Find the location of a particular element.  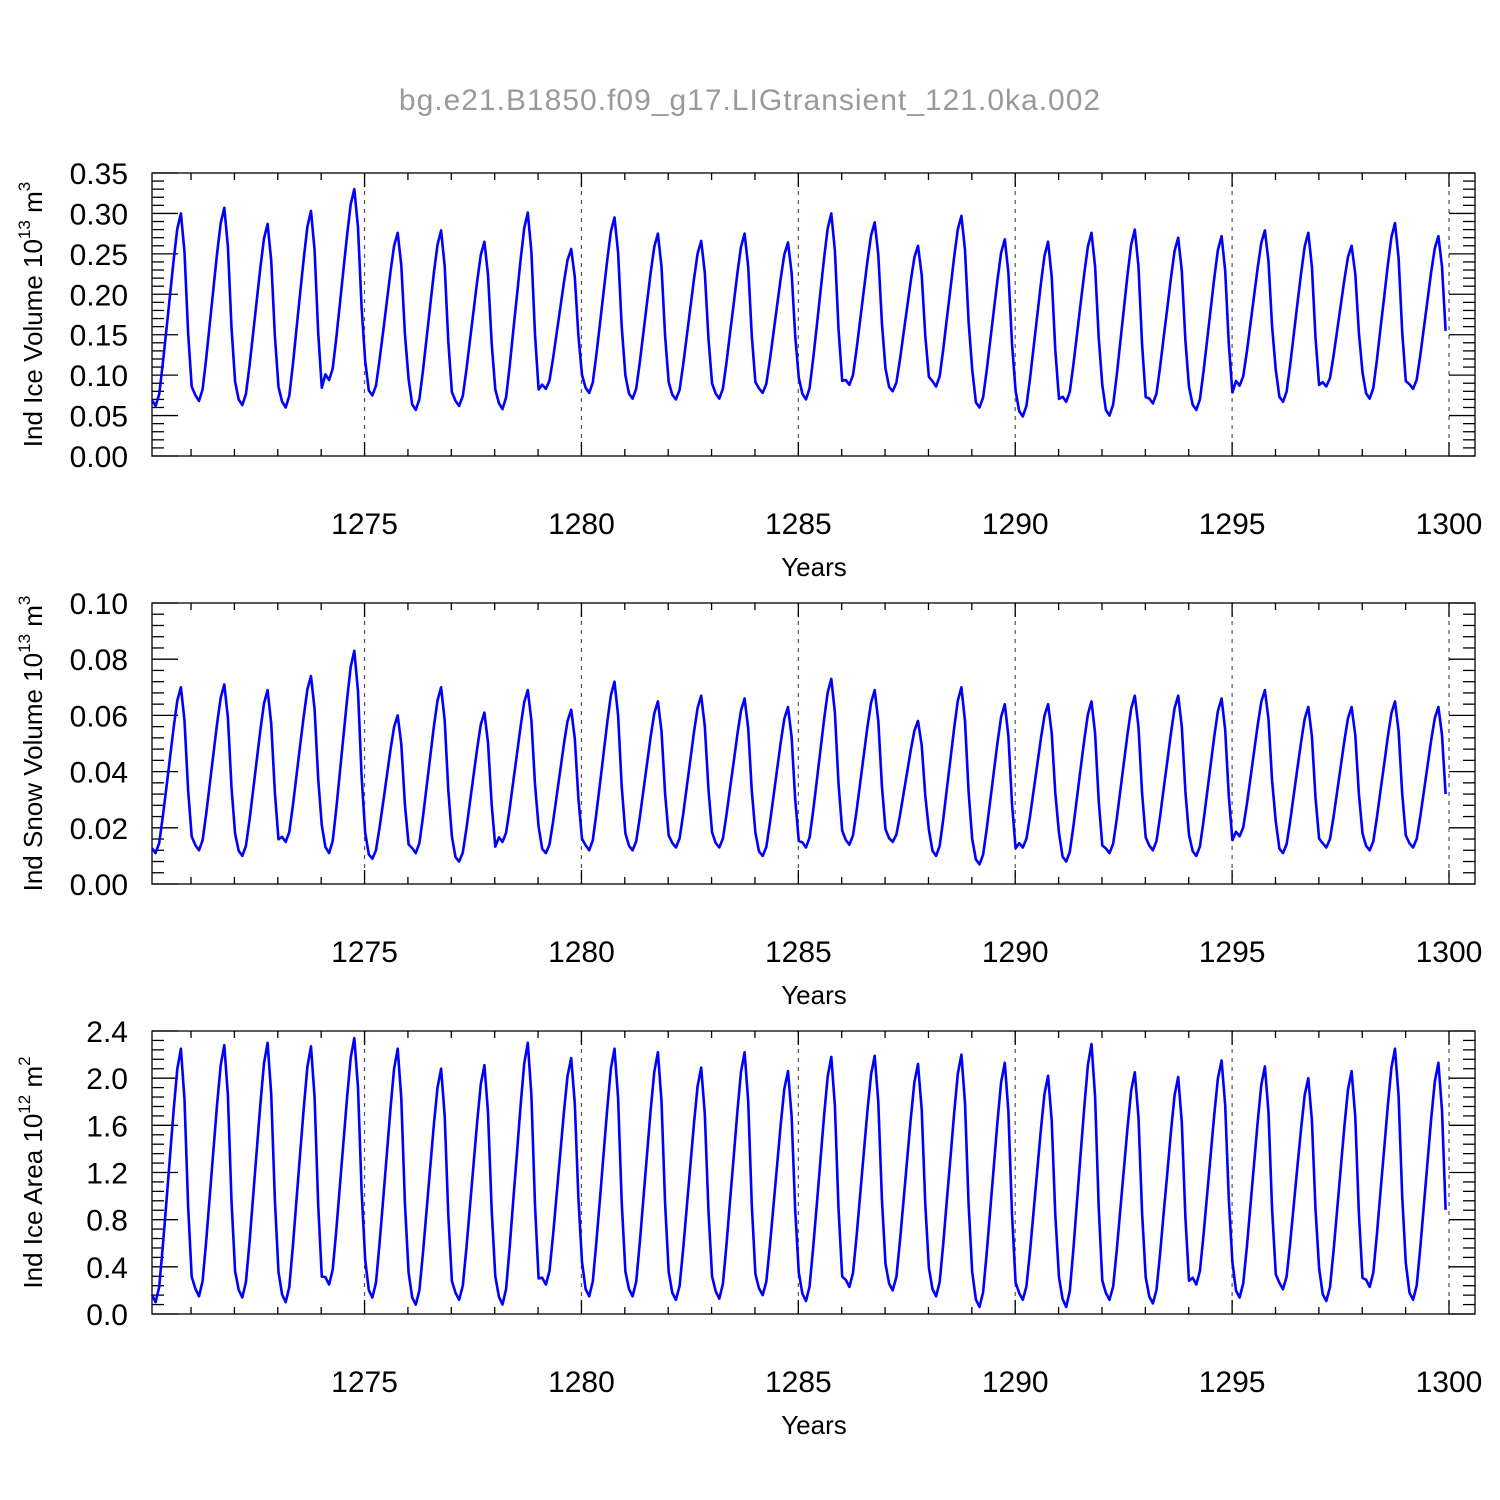

y-tick-label: 0.08 is located at coordinates (99, 660).